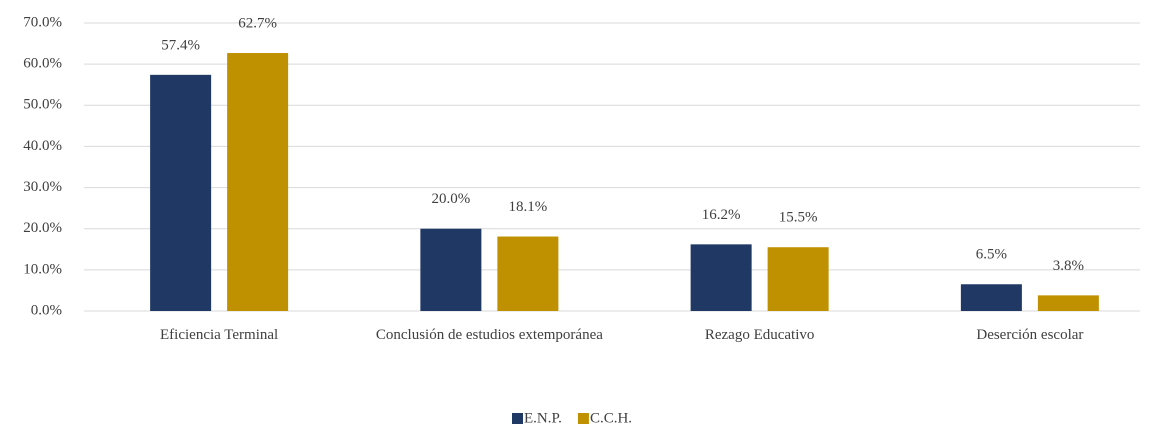 This screenshot has height=426, width=1155. I want to click on value-label: 18.1%, so click(528, 207).